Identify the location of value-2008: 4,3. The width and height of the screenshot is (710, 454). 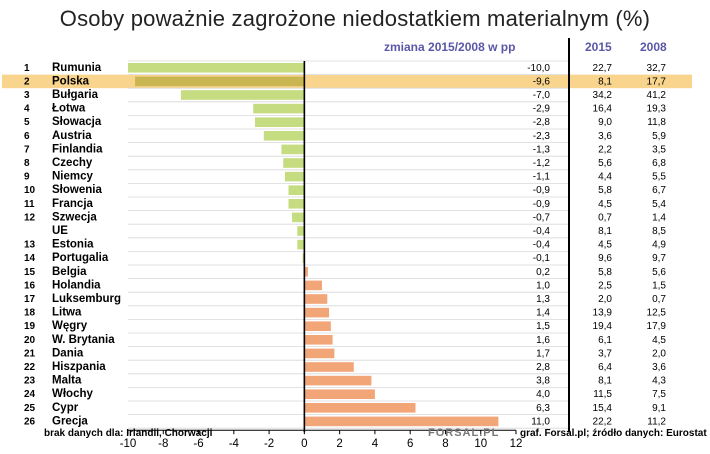
(659, 381).